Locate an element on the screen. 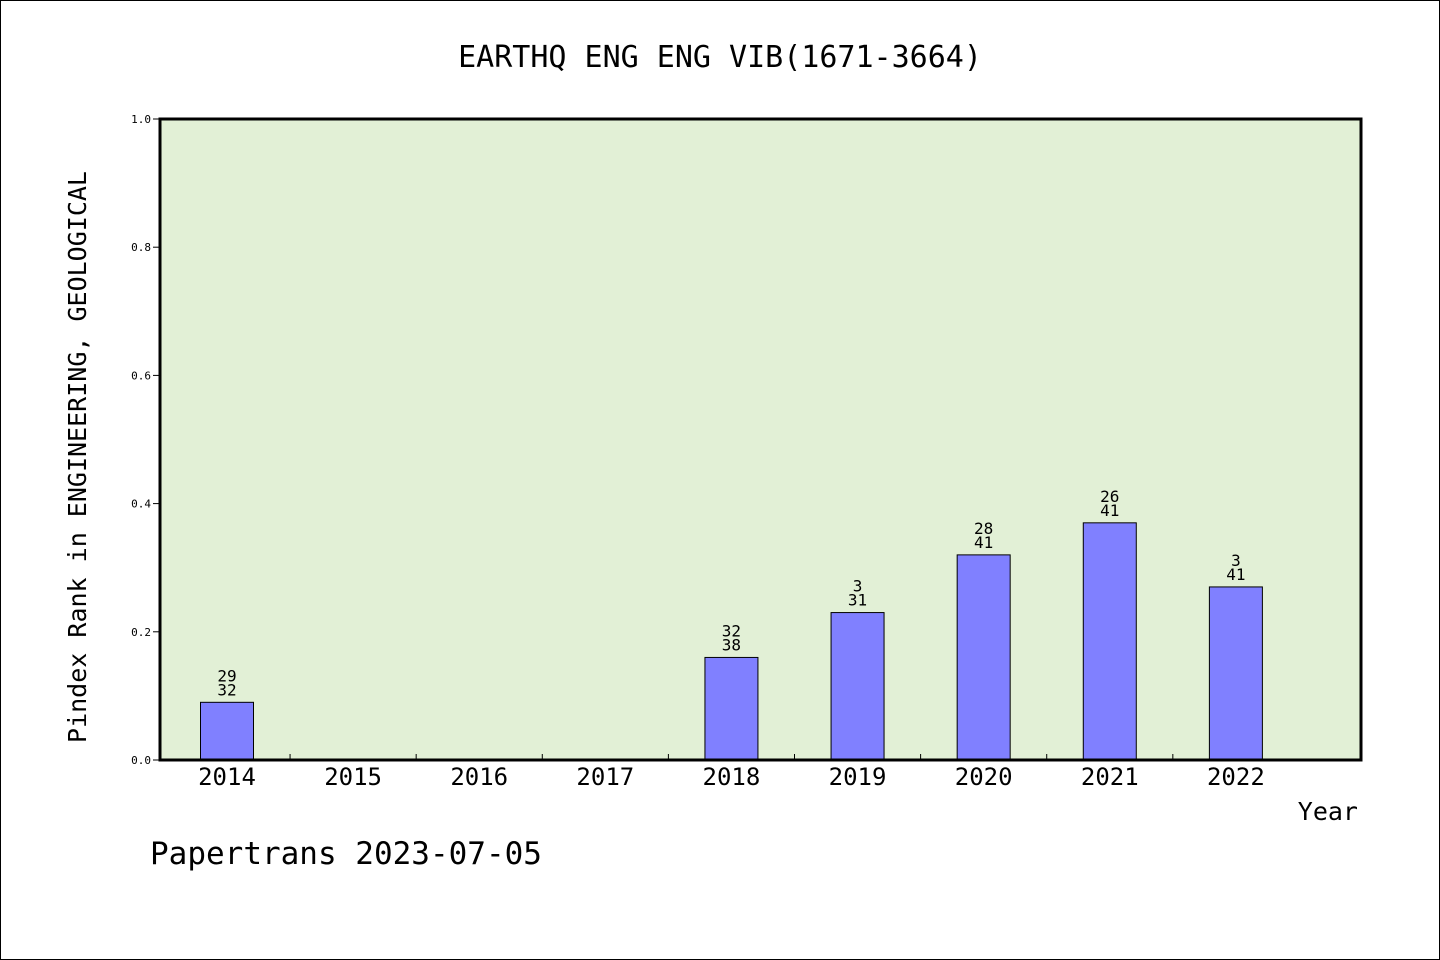 The image size is (1440, 960). bar-label-top-2021: 26 is located at coordinates (1109, 496).